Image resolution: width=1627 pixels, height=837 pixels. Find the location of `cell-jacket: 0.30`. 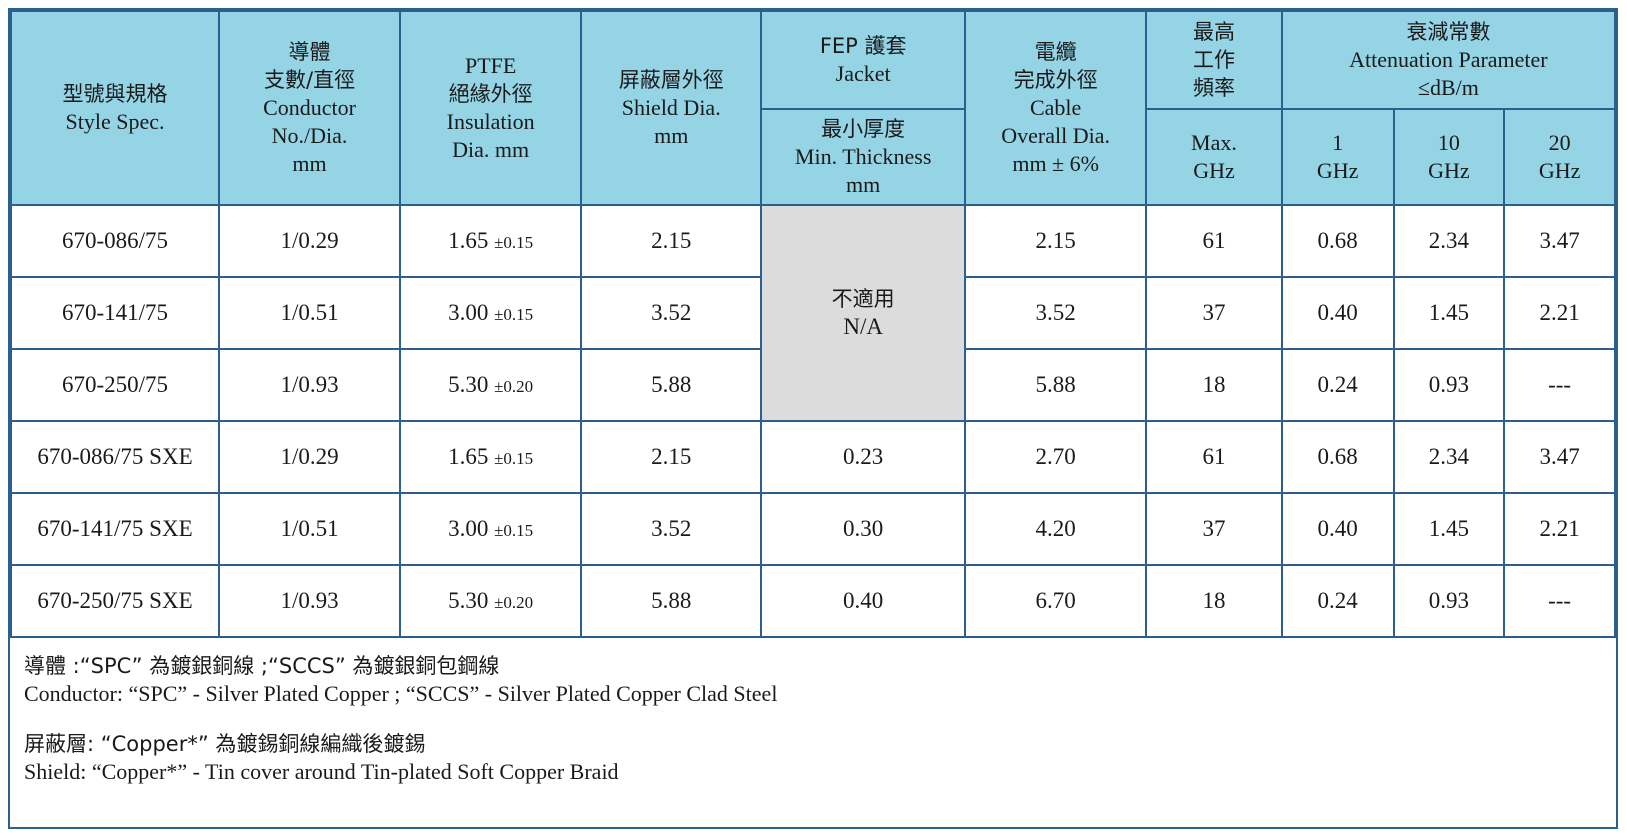

cell-jacket: 0.30 is located at coordinates (863, 529).